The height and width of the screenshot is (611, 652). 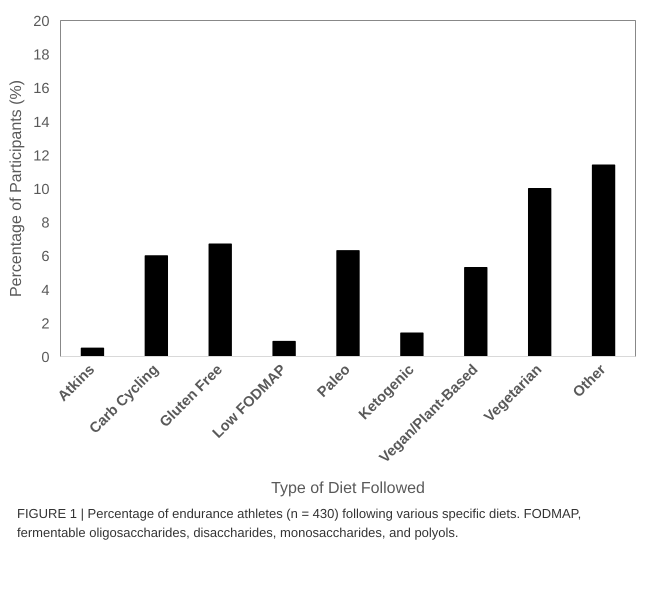 I want to click on y-tick-label: 14, so click(x=41, y=122).